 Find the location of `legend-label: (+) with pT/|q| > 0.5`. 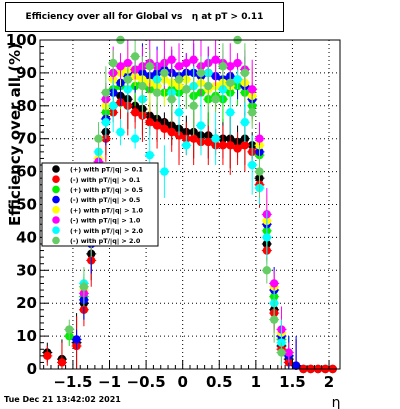

legend-label: (+) with pT/|q| > 0.5 is located at coordinates (106, 190).